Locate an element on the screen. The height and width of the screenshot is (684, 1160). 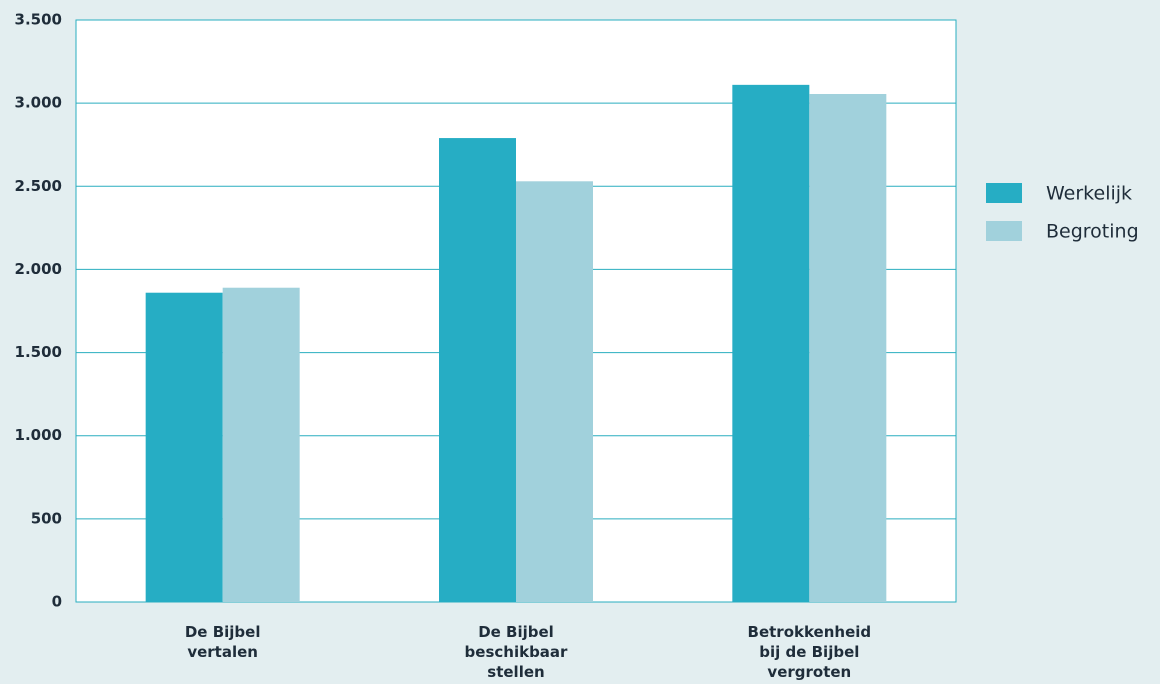
x-tick-label: Betrokkenheid bij de Bijbel vergroten is located at coordinates (809, 652).